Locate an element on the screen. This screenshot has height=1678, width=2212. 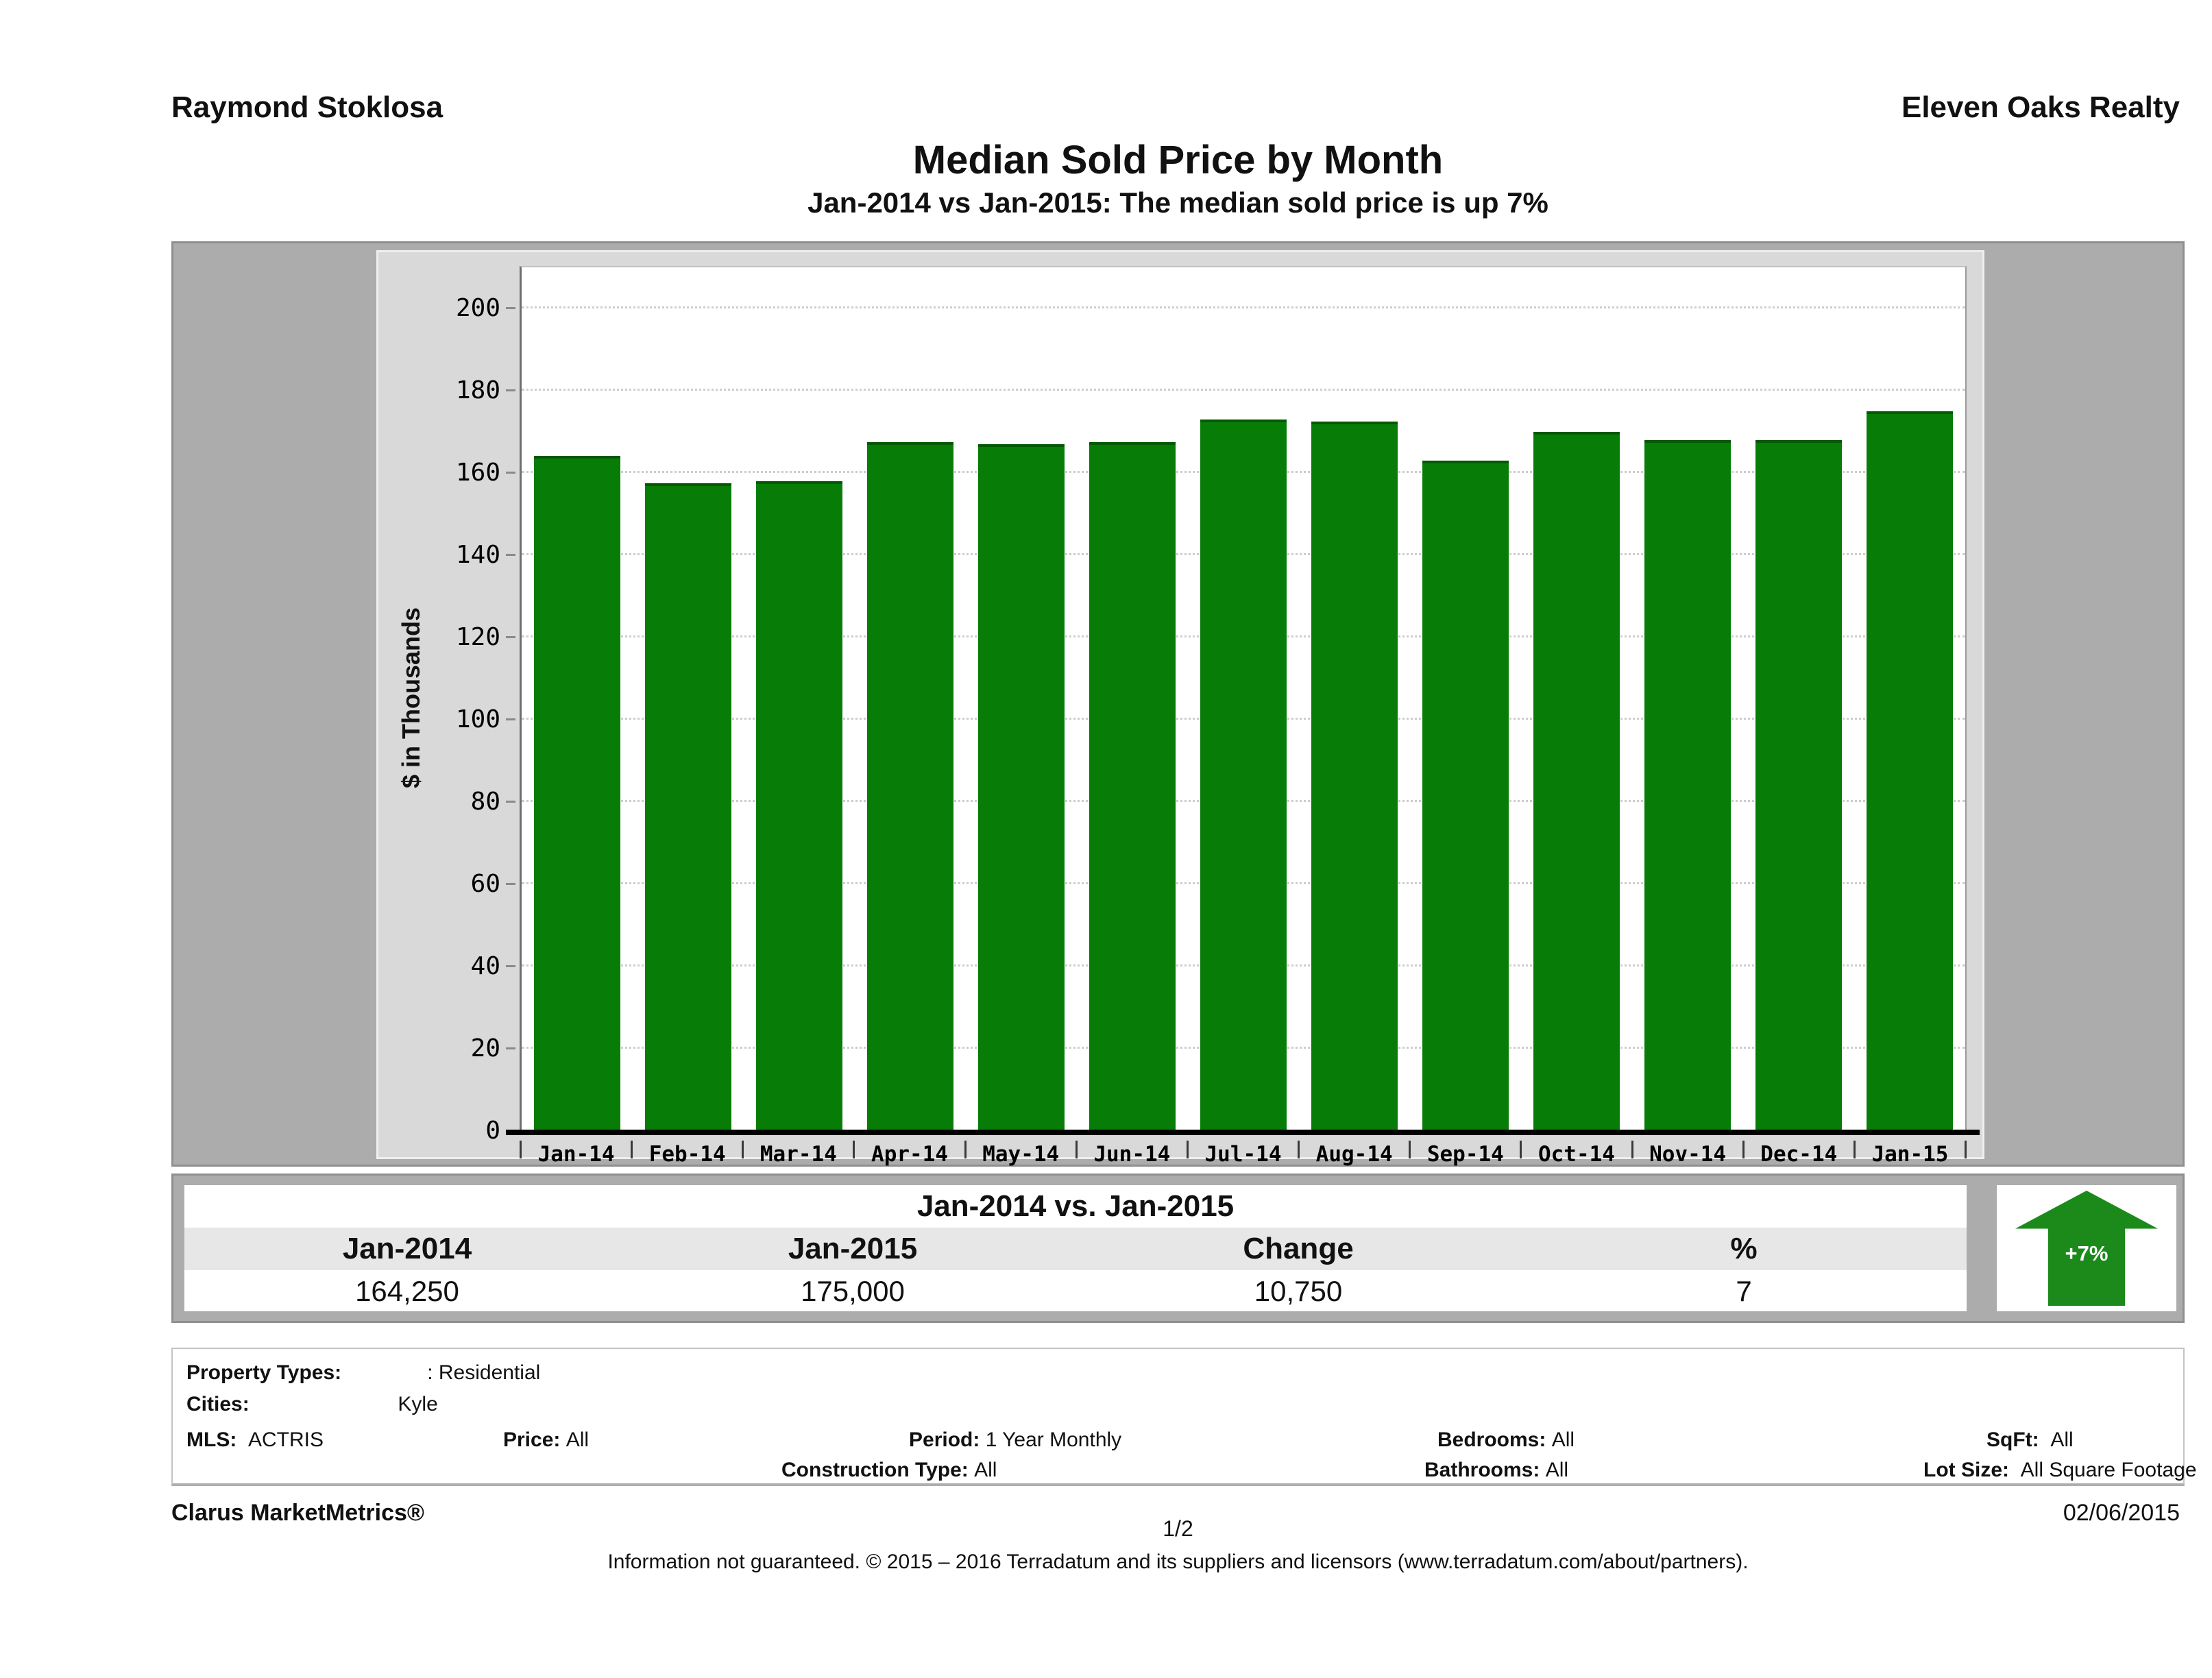
company-name: Eleven Oaks Realty is located at coordinates (2041, 107).